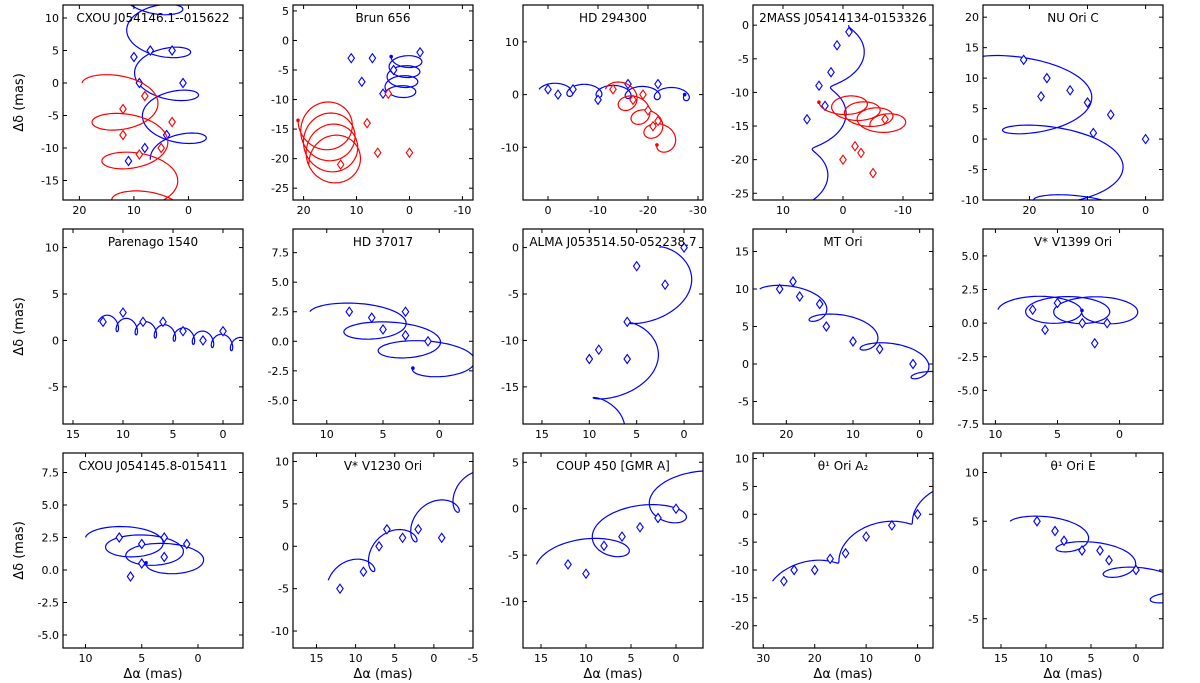 This screenshot has height=683, width=1200. What do you see at coordinates (280, 188) in the screenshot?
I see `y-tick-label: -25` at bounding box center [280, 188].